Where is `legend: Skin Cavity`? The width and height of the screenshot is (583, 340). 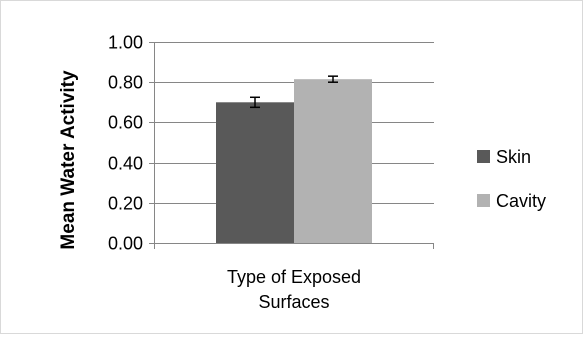
legend: Skin Cavity is located at coordinates (511, 179).